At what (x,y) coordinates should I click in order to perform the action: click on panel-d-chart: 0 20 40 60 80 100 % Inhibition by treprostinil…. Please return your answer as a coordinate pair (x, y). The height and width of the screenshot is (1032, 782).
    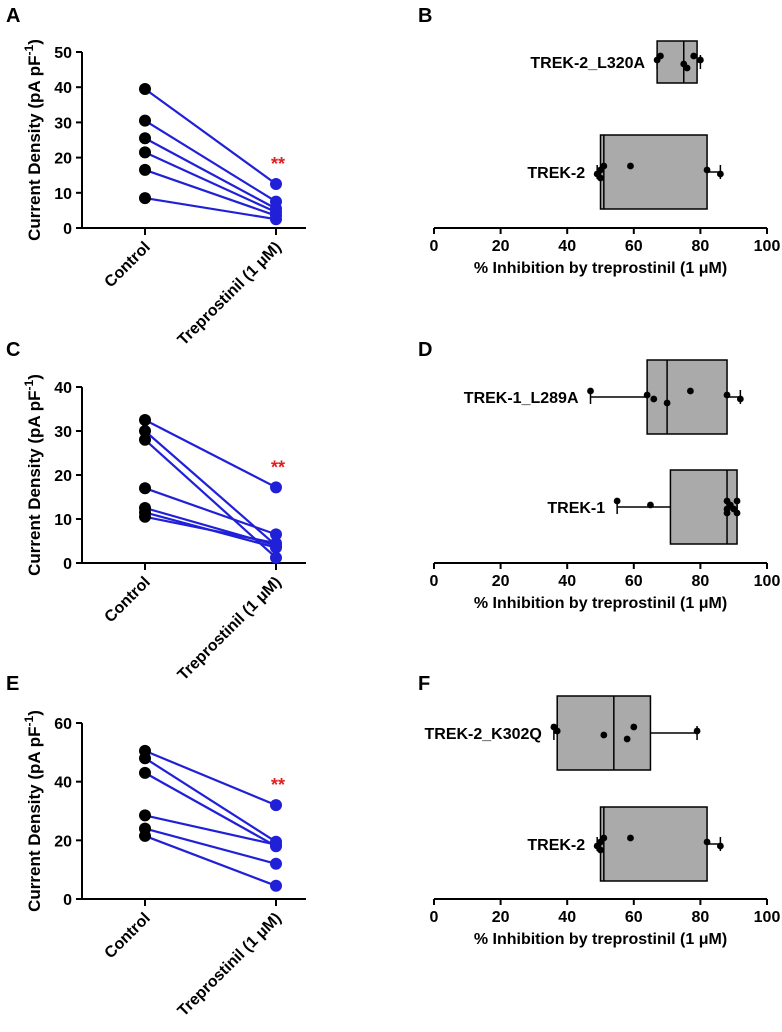
    Looking at the image, I should click on (605, 485).